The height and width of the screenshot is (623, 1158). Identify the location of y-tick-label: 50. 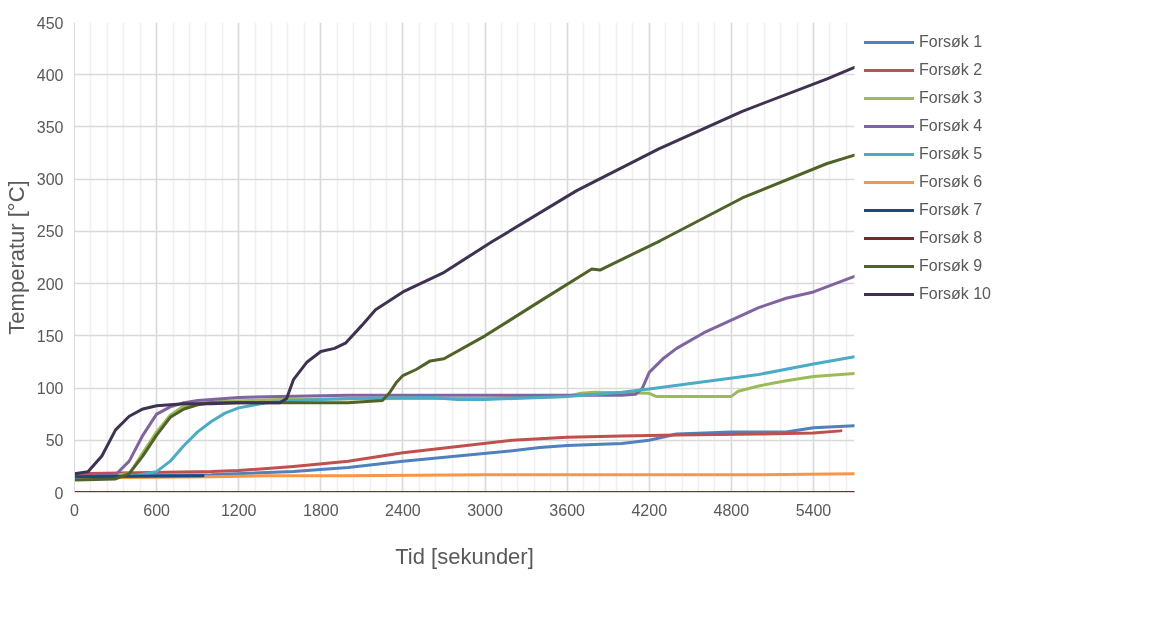
(54, 441).